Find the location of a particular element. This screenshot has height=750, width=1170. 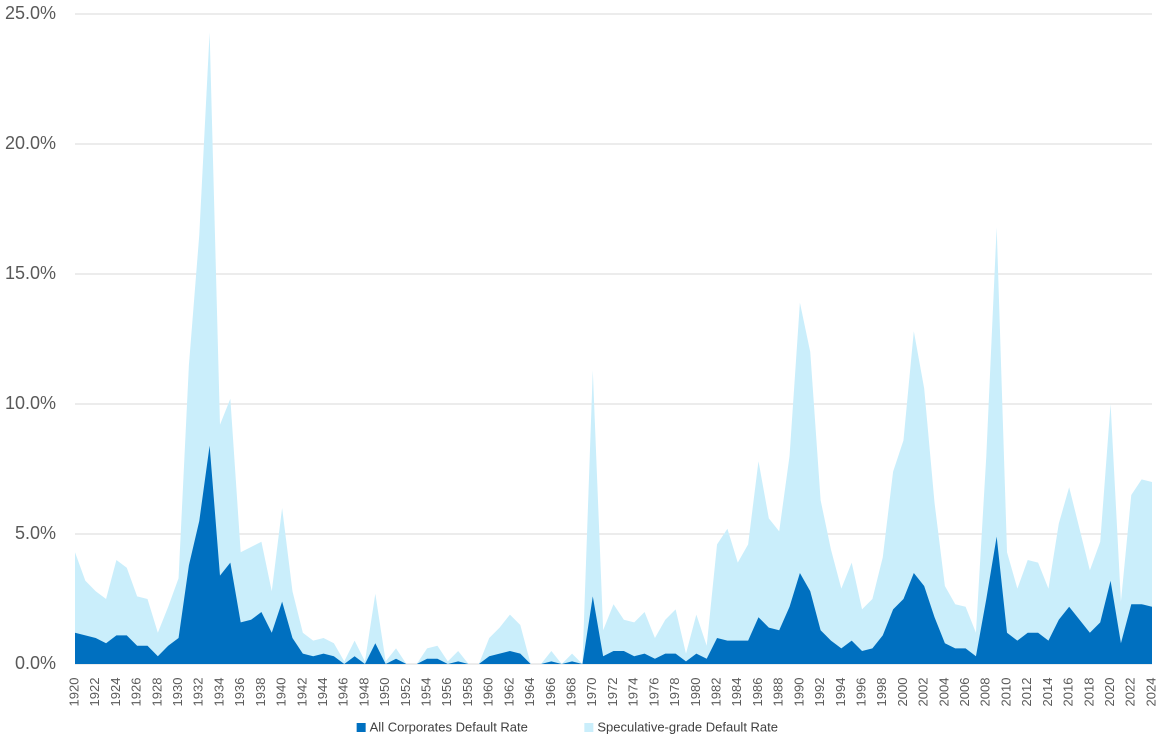

x-tick-label: 2008 is located at coordinates (985, 692).